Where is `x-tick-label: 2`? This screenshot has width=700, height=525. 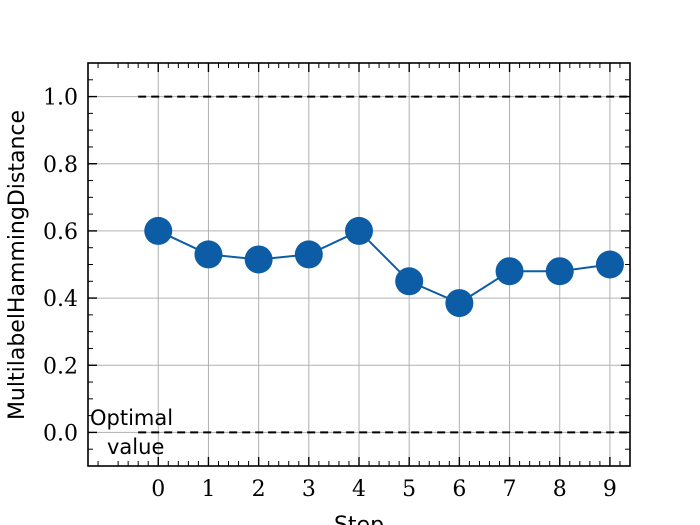 x-tick-label: 2 is located at coordinates (259, 489).